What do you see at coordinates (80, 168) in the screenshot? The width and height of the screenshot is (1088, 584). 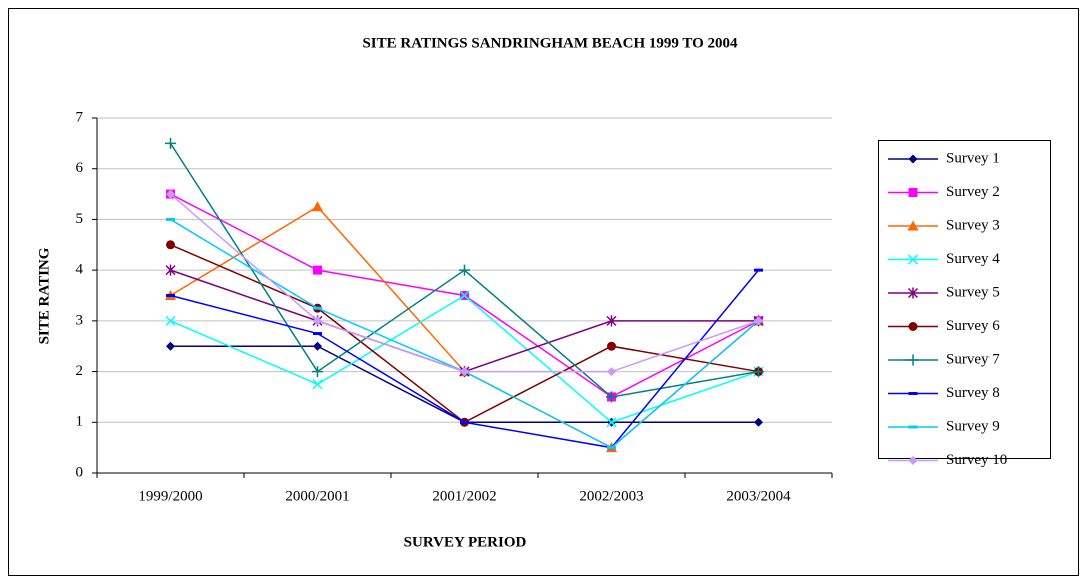 I see `y-tick-label: 6` at bounding box center [80, 168].